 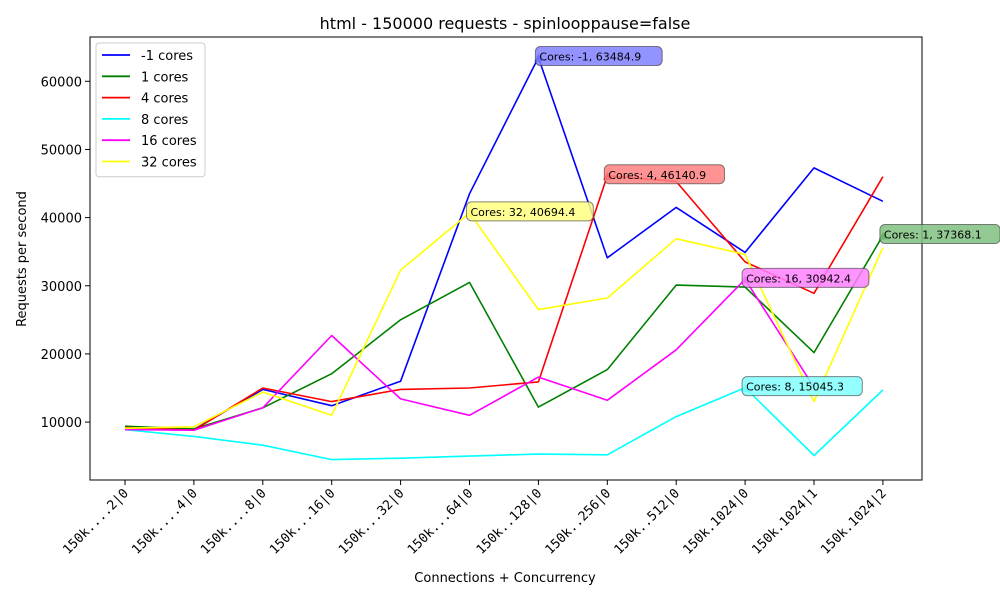 What do you see at coordinates (933, 235) in the screenshot?
I see `annotation-label: Cores: 1, 37368.1` at bounding box center [933, 235].